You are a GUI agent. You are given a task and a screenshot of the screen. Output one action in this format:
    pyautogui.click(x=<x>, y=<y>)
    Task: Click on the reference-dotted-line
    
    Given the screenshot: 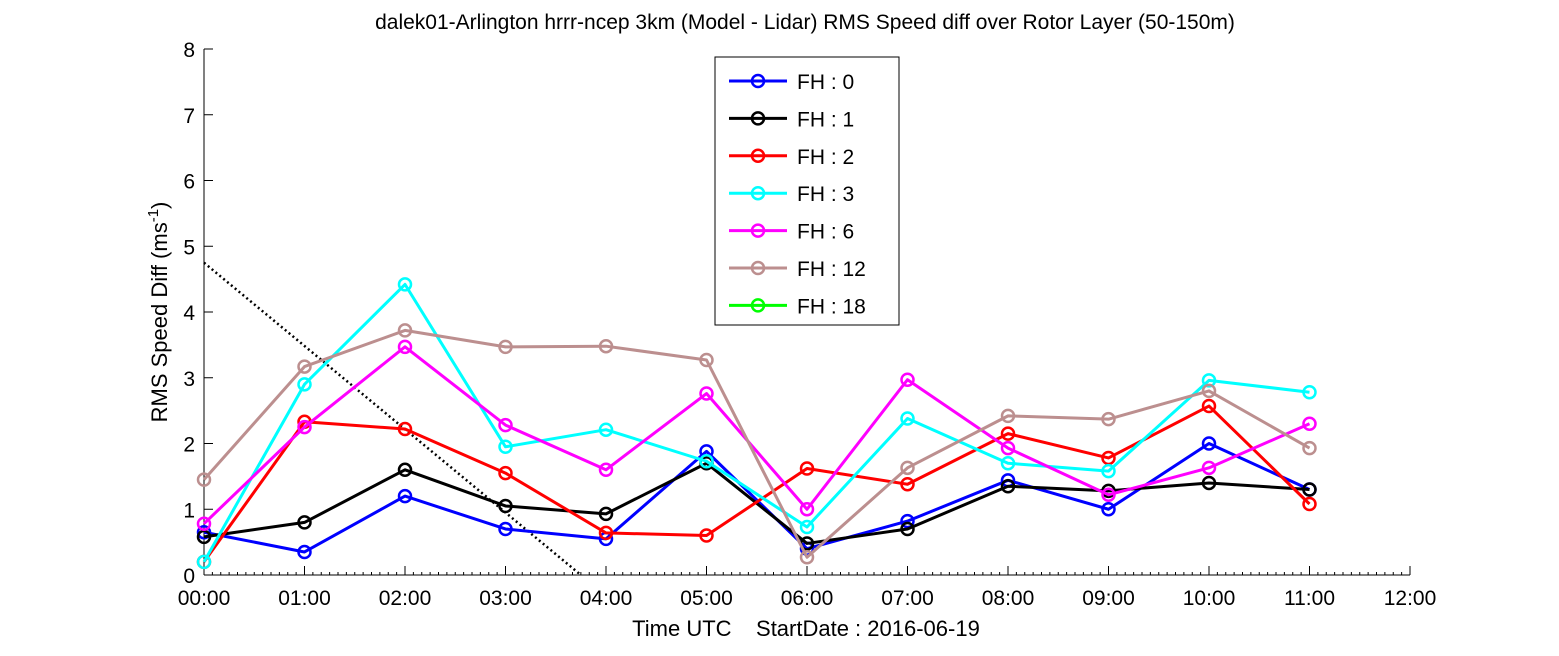 What is the action you would take?
    pyautogui.click(x=392, y=418)
    